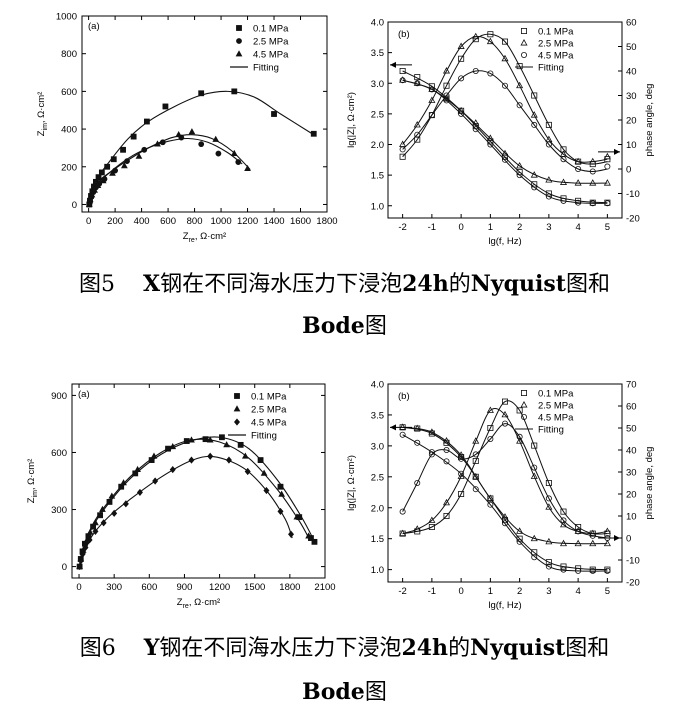  I want to click on y-tick-label: 3.0, so click(377, 84).